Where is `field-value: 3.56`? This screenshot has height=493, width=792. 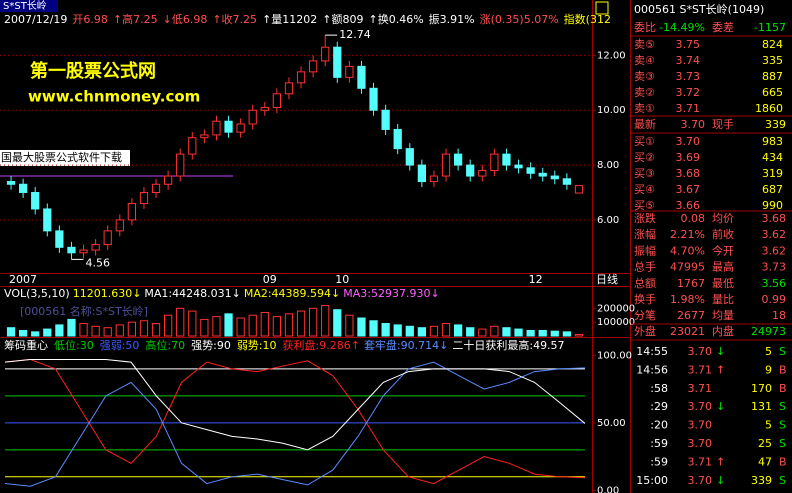 field-value: 3.56 is located at coordinates (774, 283).